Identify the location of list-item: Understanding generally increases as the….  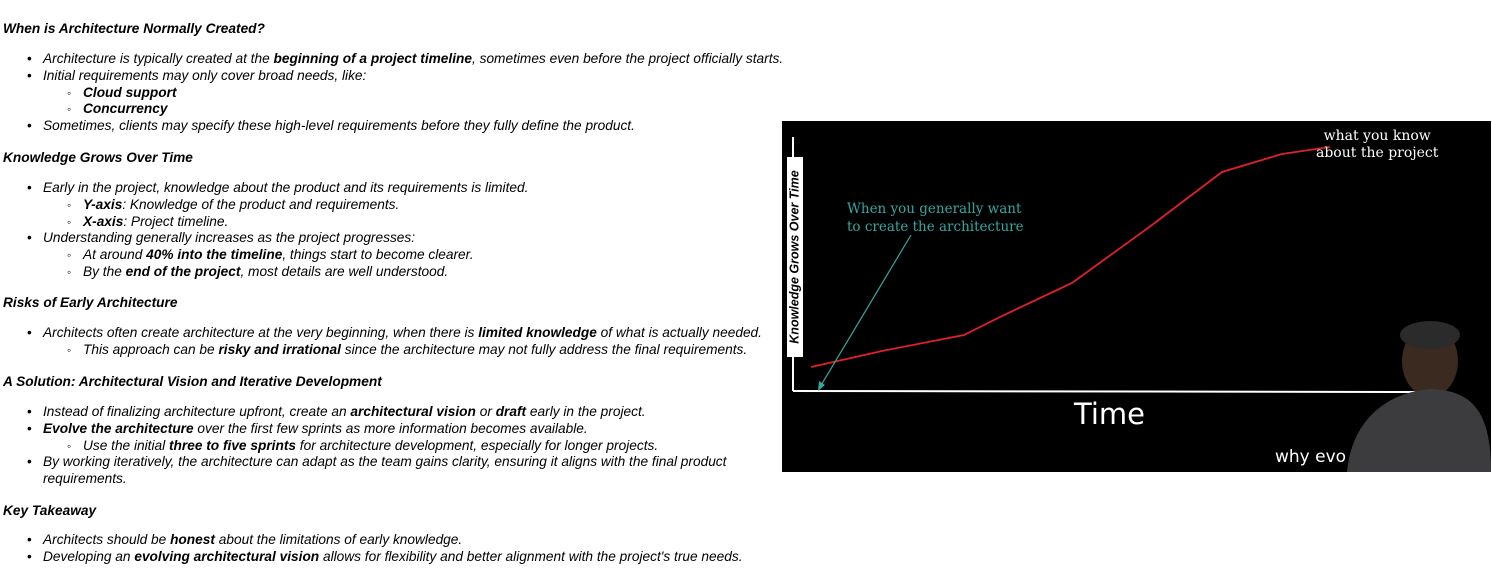
(265, 238).